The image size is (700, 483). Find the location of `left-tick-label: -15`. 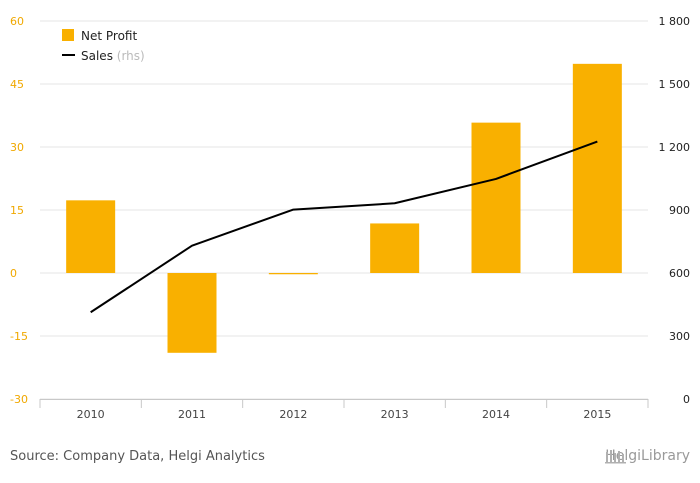

left-tick-label: -15 is located at coordinates (19, 336).